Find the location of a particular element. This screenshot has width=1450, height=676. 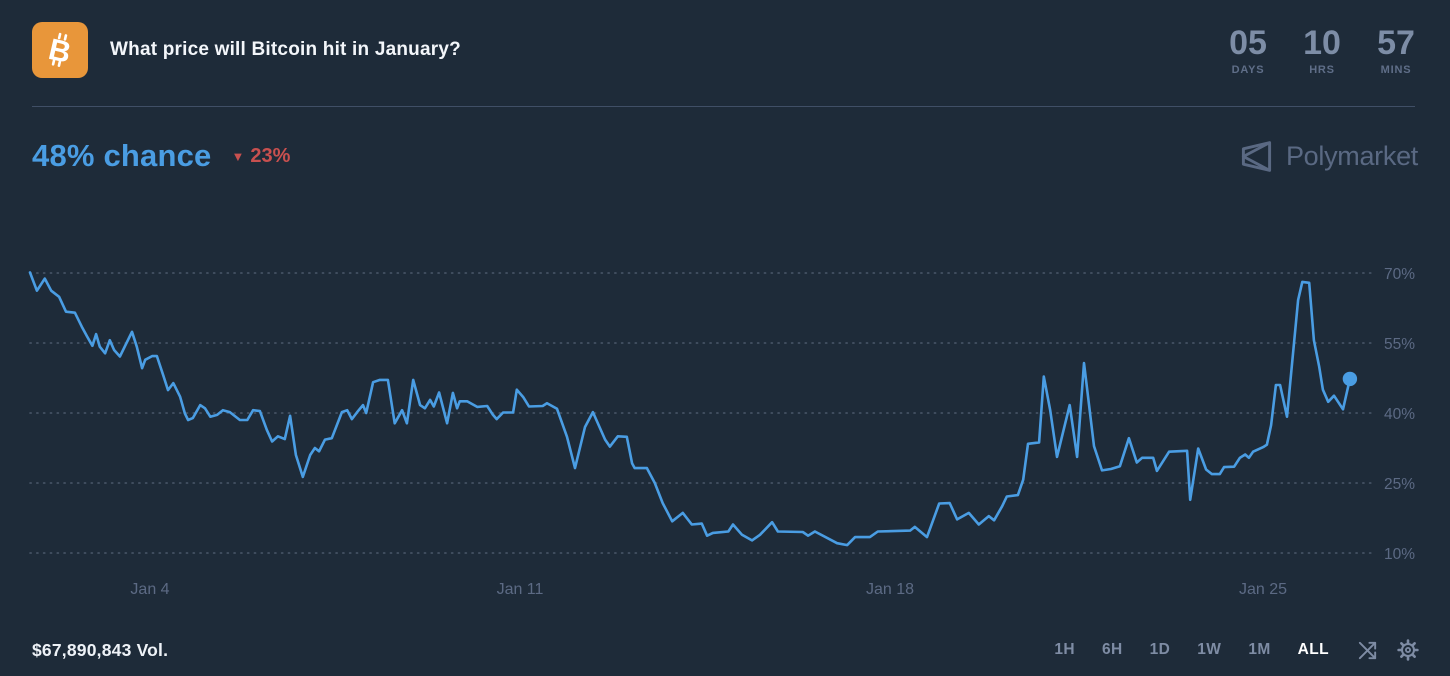

y-axis-labels: 70% 55% 40% 25% 10% is located at coordinates (1399, 414).